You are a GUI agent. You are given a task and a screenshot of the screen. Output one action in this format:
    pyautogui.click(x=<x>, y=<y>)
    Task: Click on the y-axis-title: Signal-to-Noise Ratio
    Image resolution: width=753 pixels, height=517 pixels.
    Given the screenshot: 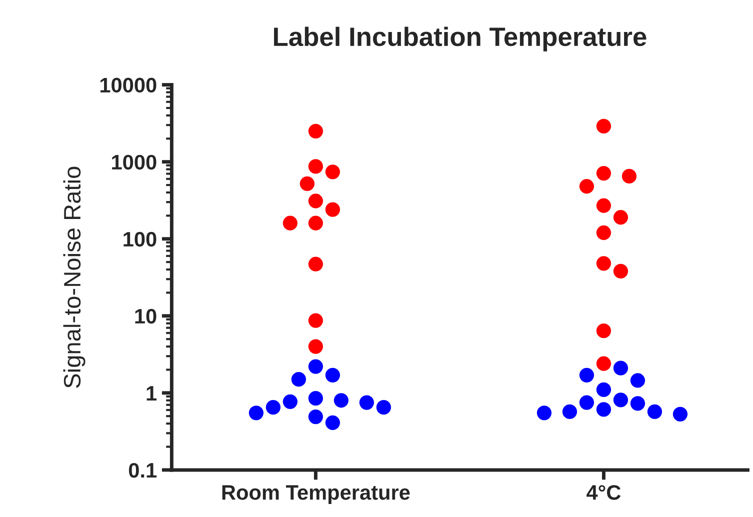 What is the action you would take?
    pyautogui.click(x=74, y=277)
    